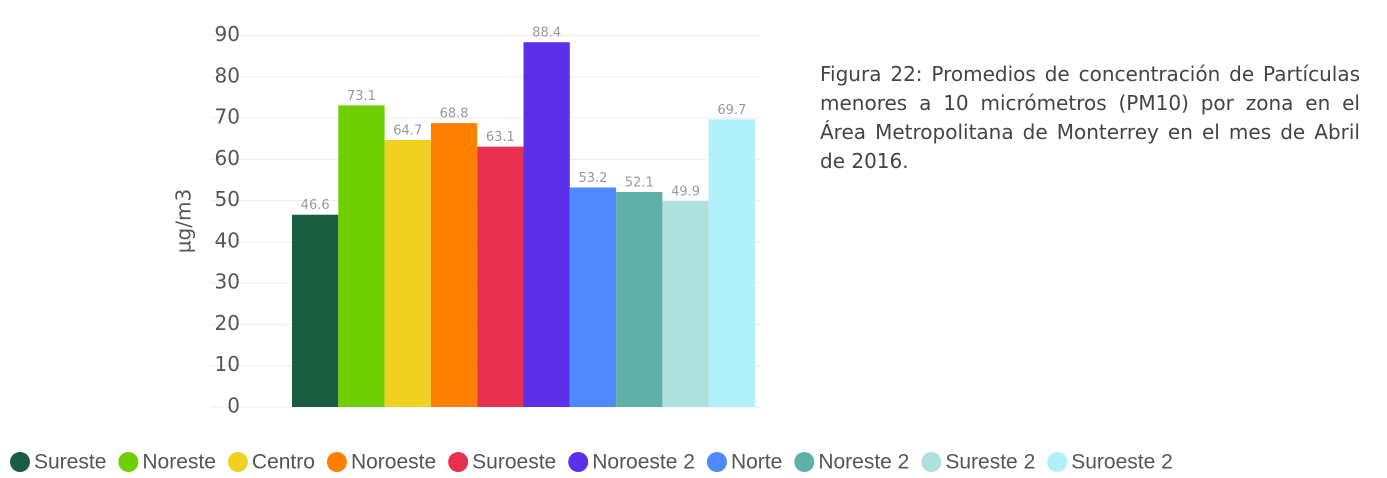  Describe the element at coordinates (546, 33) in the screenshot. I see `value-label: 88.4` at that location.